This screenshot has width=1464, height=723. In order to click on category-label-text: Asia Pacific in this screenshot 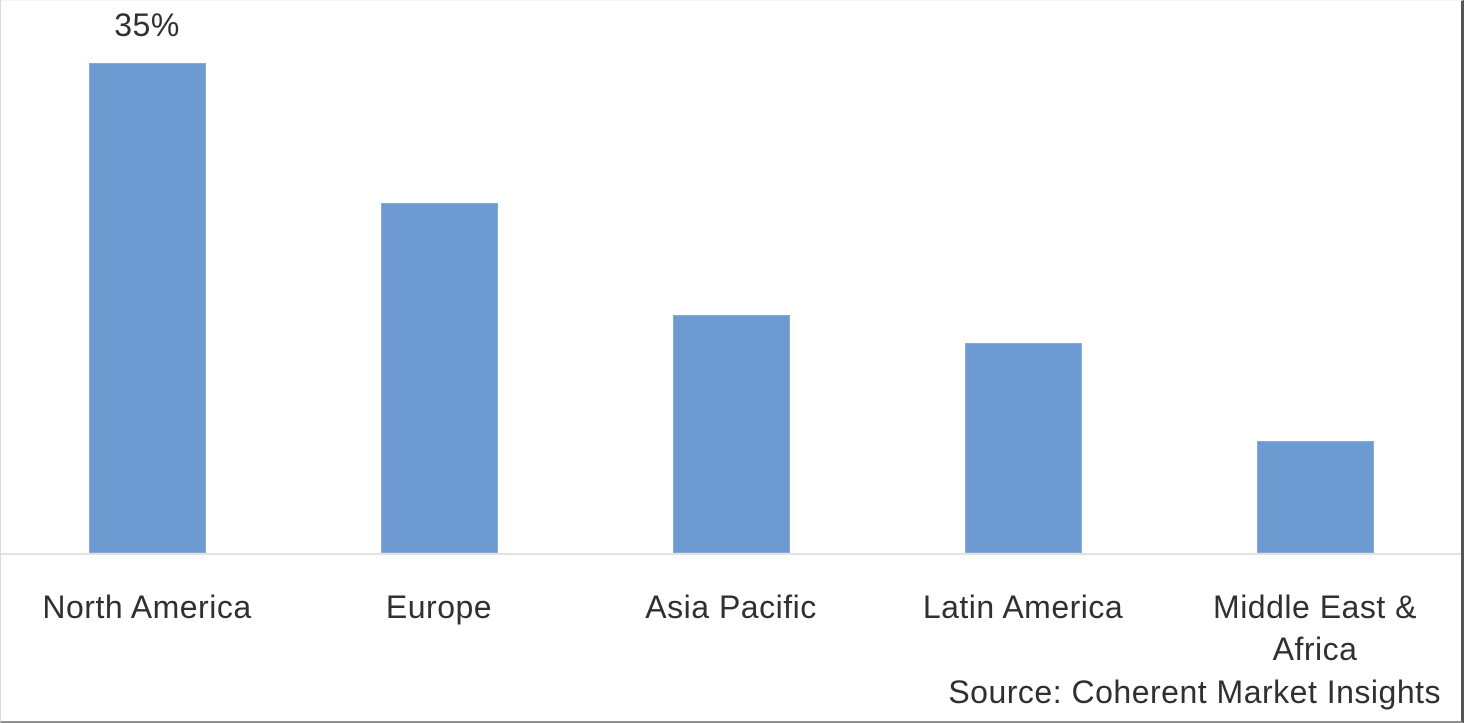, I will do `click(731, 607)`.